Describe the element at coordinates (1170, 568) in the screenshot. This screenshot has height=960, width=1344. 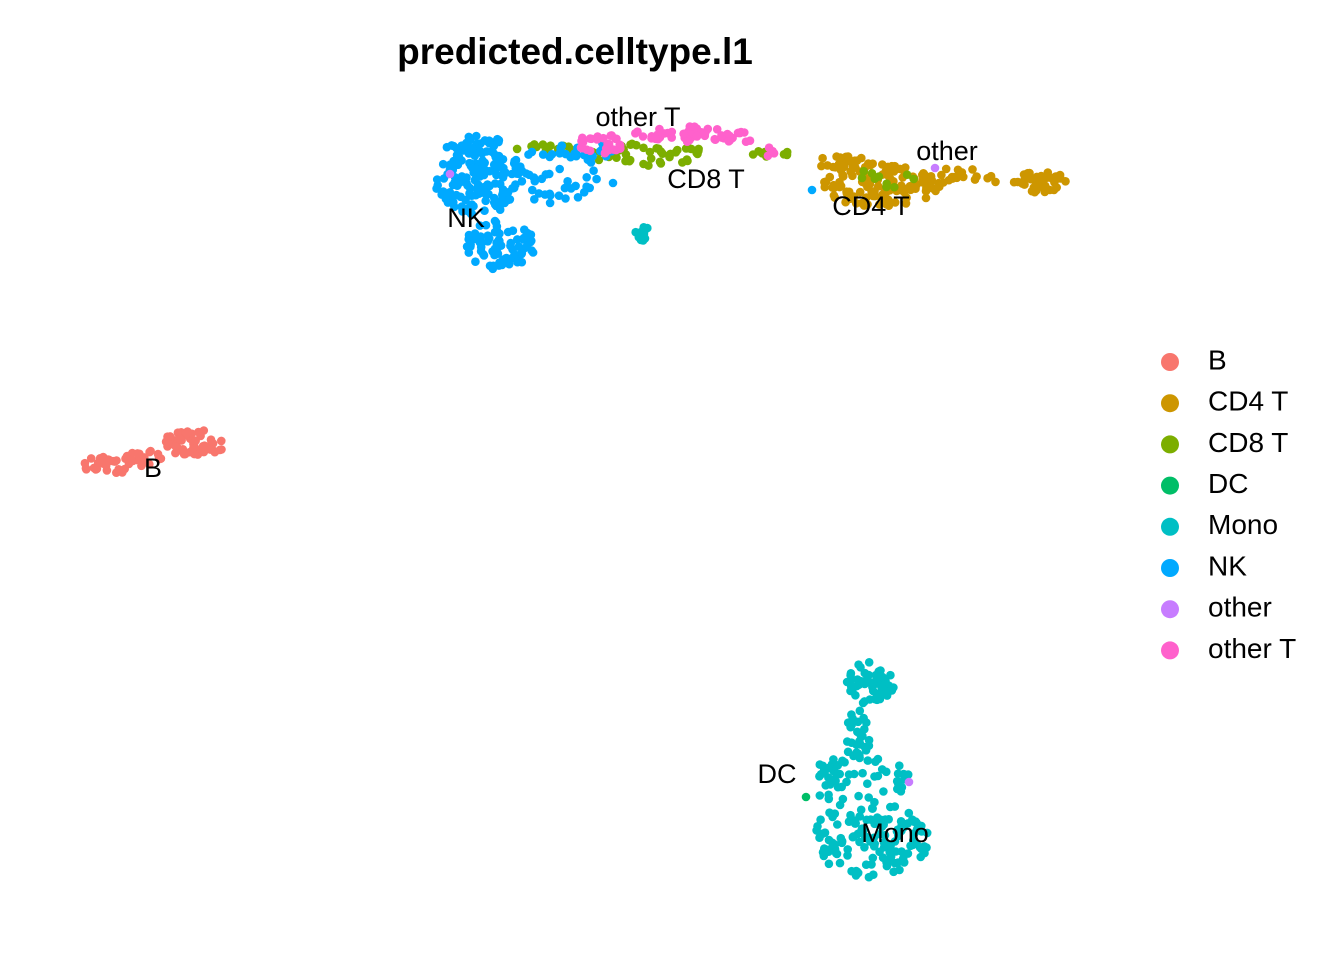
I see `legend-key-nk` at that location.